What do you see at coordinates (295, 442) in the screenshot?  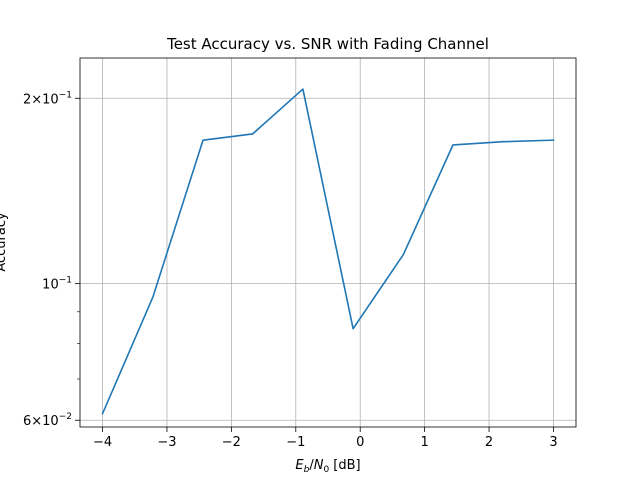 I see `x-tick-label: −1` at bounding box center [295, 442].